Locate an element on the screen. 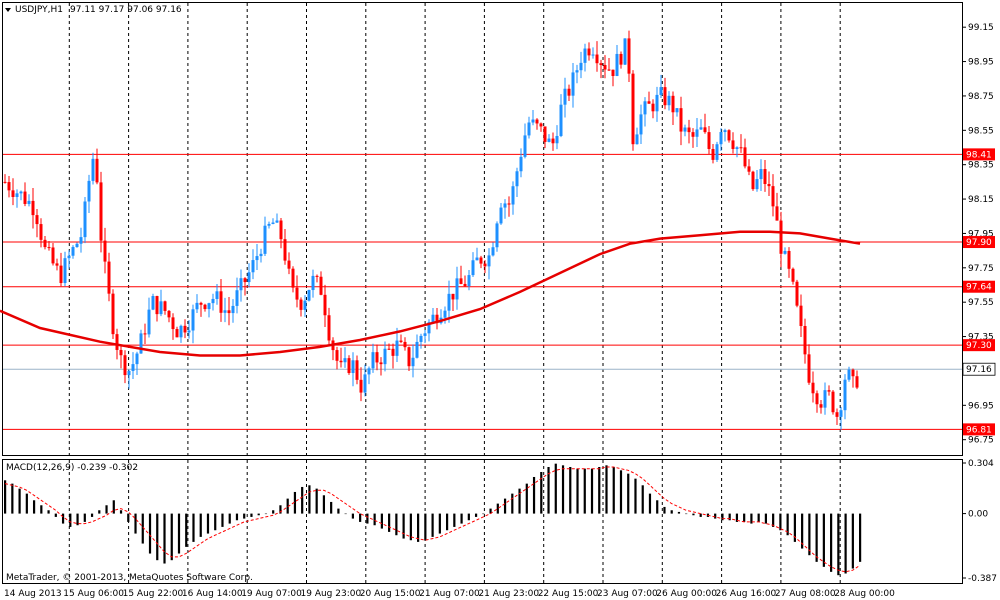 The width and height of the screenshot is (1000, 600). ohlc-values: 97.11 97.17 97.06 97.16 is located at coordinates (126, 10).